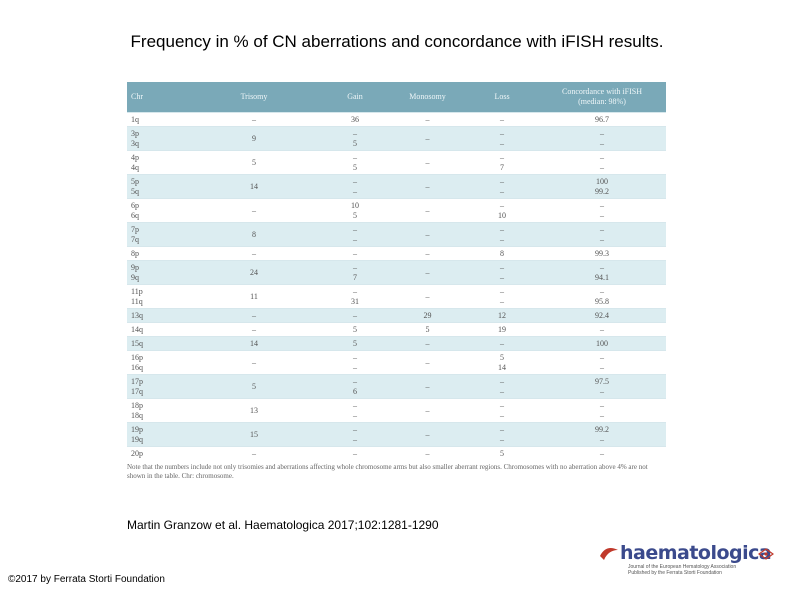 Image resolution: width=794 pixels, height=595 pixels. I want to click on cell-trisomy: 9, so click(254, 138).